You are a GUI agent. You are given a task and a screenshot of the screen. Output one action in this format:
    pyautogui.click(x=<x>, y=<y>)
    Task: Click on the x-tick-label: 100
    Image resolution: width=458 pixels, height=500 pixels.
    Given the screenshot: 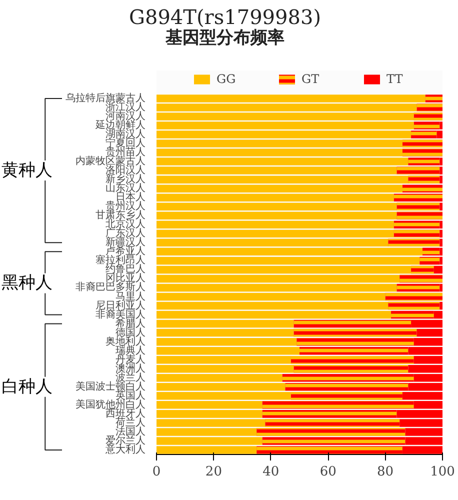 What is the action you would take?
    pyautogui.click(x=442, y=472)
    